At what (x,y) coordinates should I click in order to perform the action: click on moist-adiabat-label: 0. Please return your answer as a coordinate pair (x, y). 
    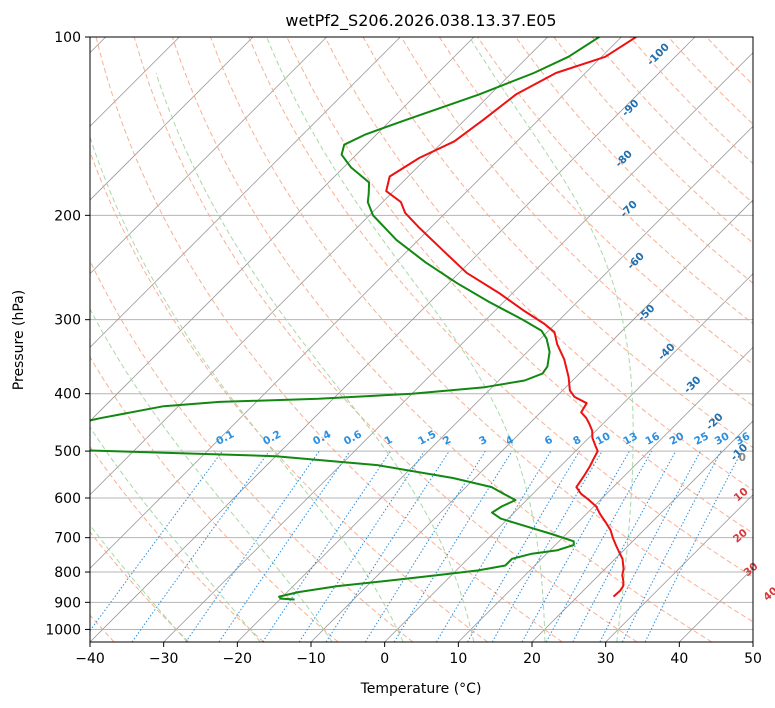
    Looking at the image, I should click on (742, 458).